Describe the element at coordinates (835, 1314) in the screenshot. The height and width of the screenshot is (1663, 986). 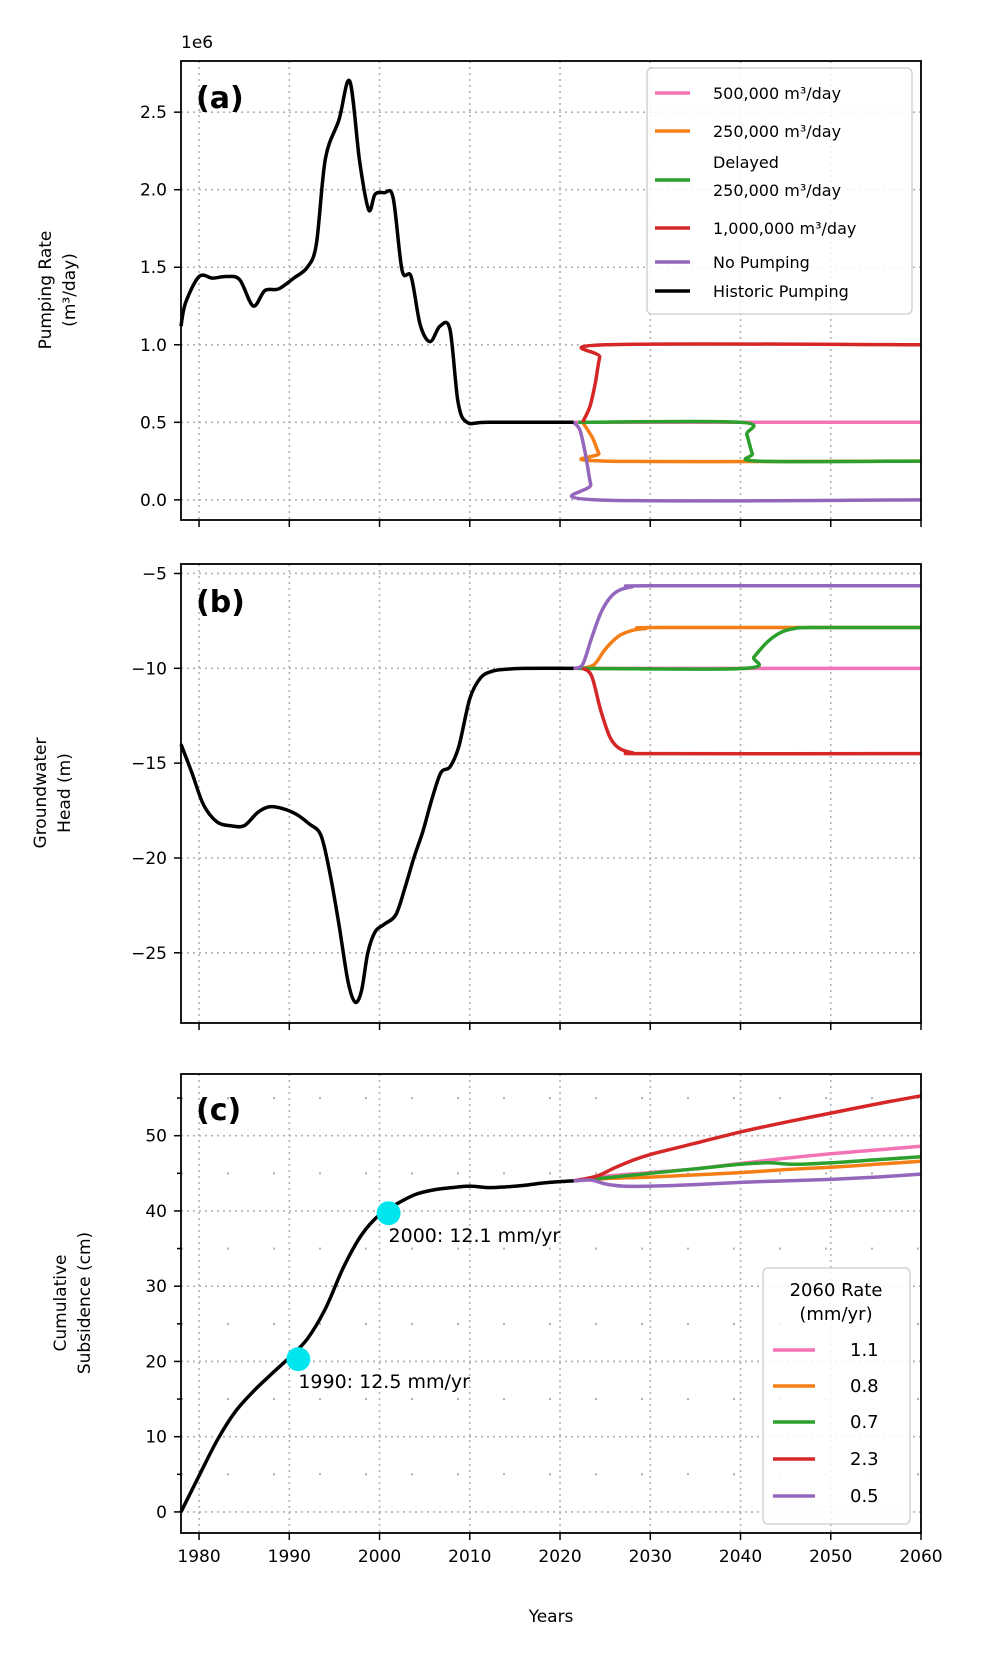
I see `legend-title-c-line2: (mm/yr)` at that location.